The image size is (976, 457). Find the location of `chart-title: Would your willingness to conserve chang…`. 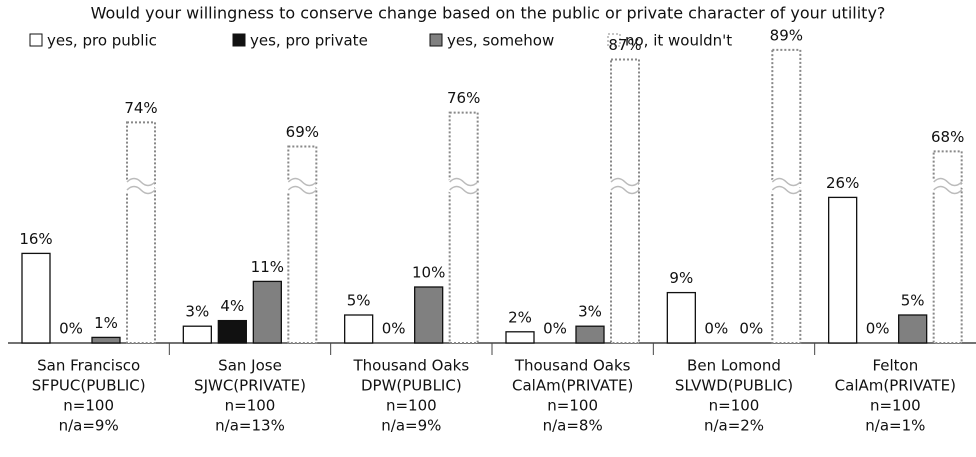

chart-title: Would your willingness to conserve chang… is located at coordinates (488, 13).